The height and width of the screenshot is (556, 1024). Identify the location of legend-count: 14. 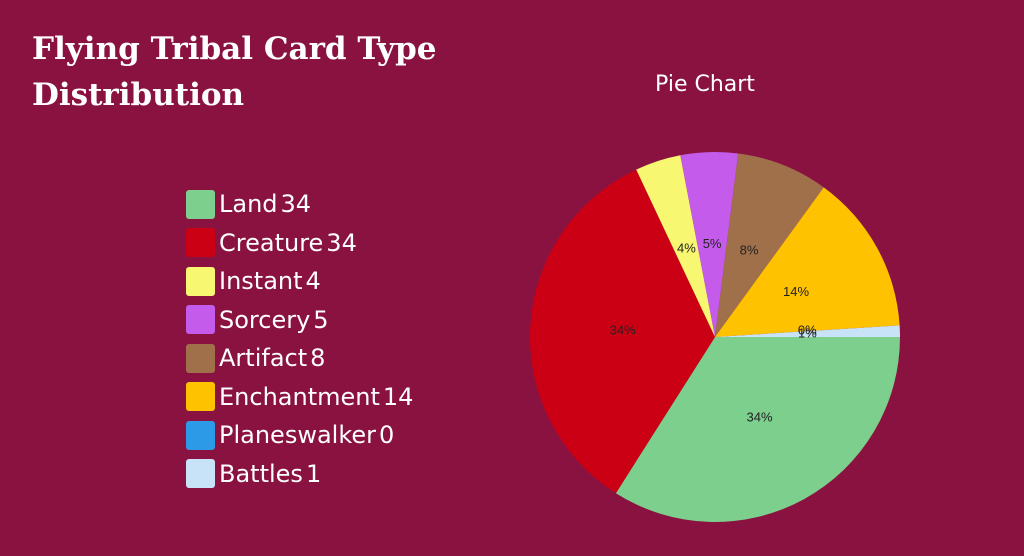
(398, 396).